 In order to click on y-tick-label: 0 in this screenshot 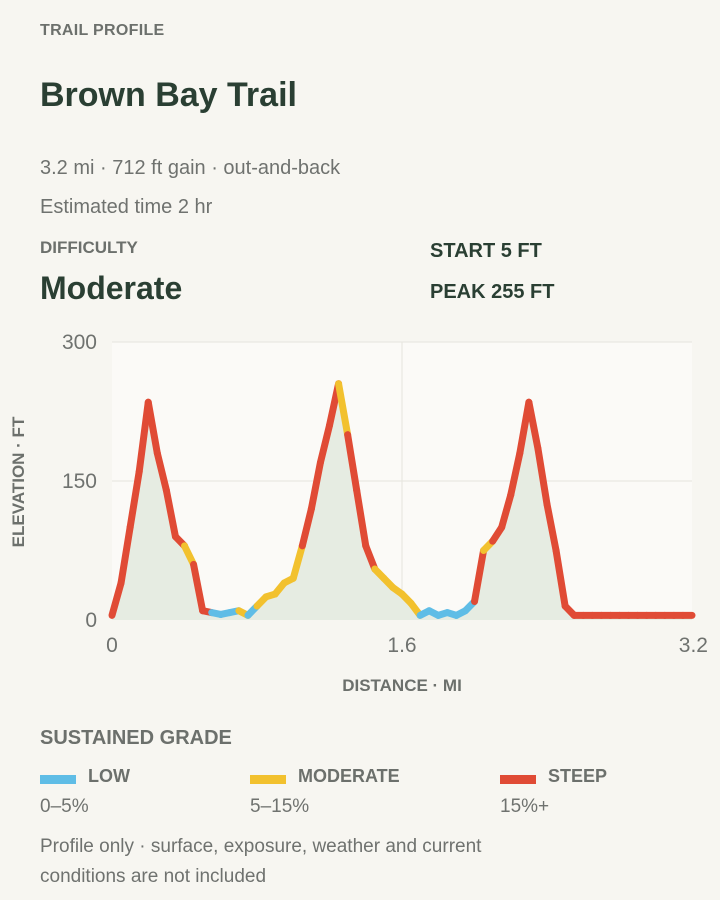, I will do `click(91, 620)`.